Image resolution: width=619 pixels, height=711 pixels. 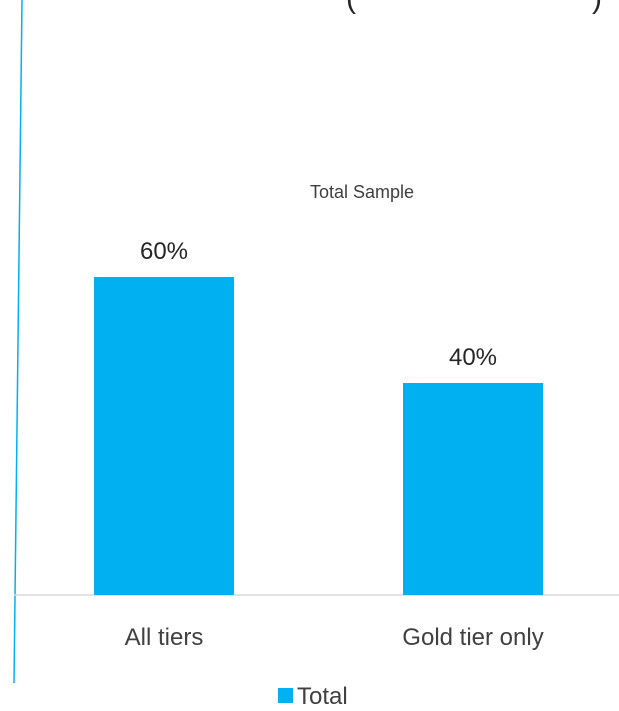 I want to click on legend-swatch, so click(x=285, y=695).